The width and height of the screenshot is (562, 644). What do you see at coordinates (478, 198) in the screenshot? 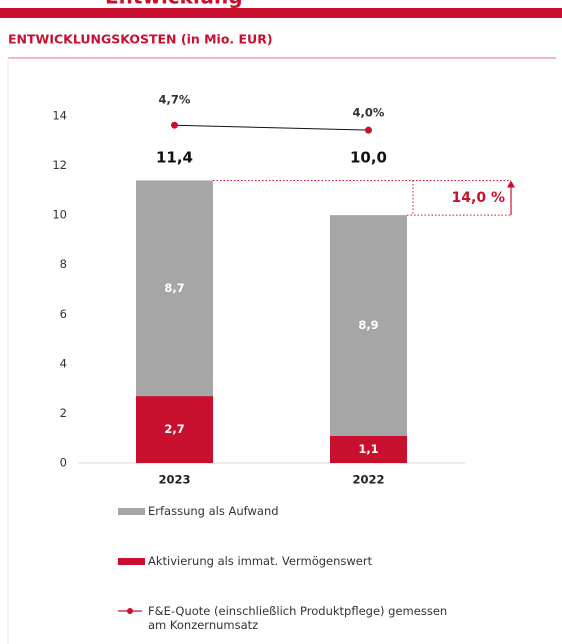
I see `diff-label: 14,0 %` at bounding box center [478, 198].